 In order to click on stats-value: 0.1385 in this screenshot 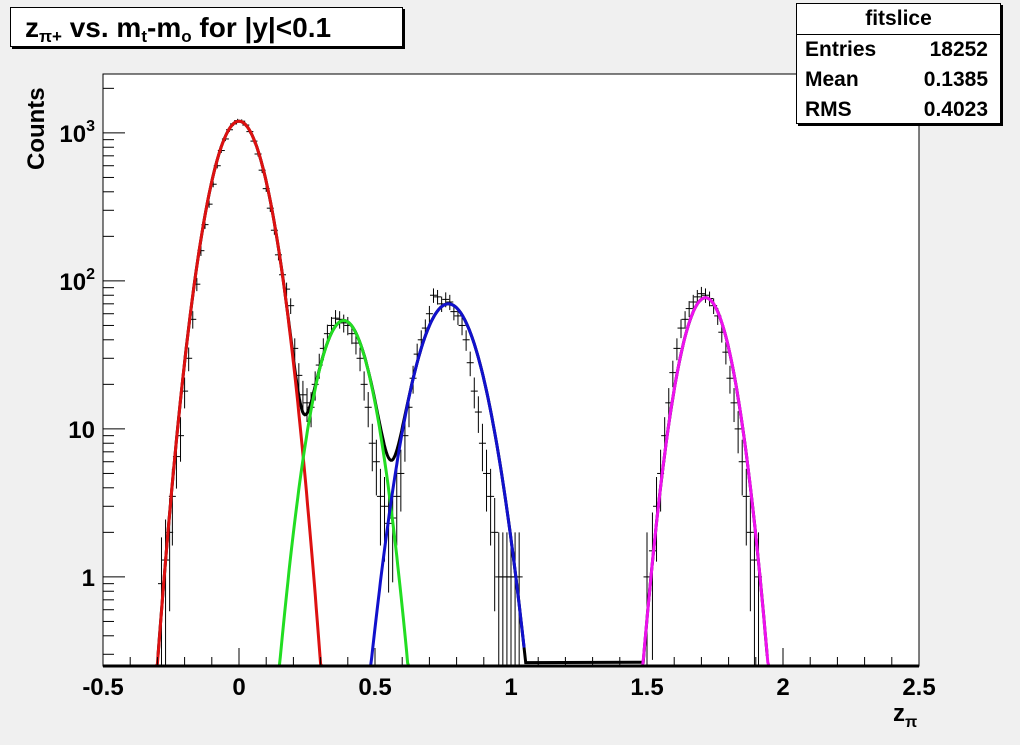, I will do `click(955, 79)`.